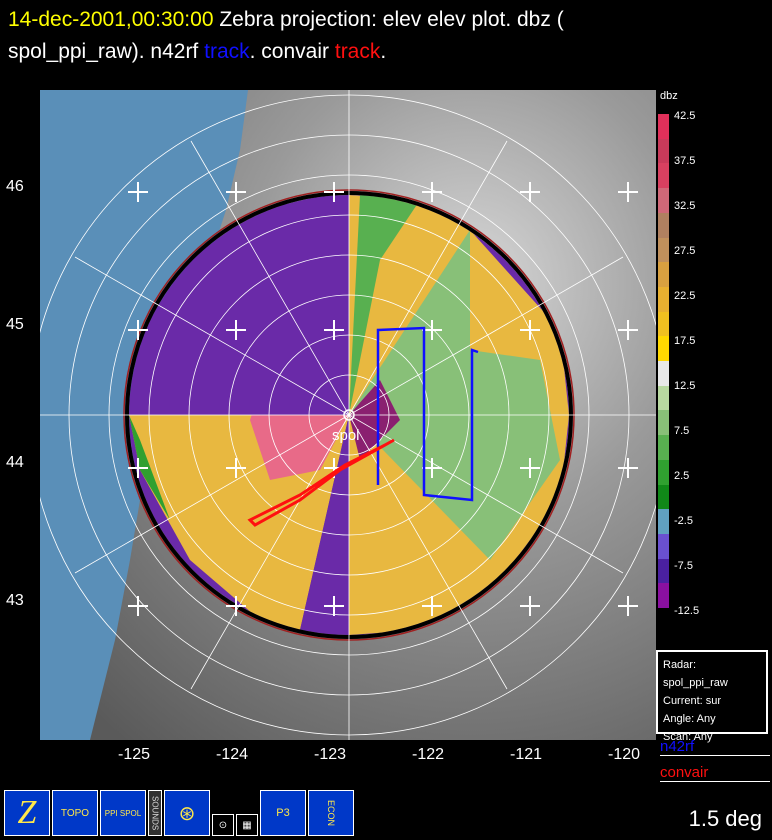  Describe the element at coordinates (692, 701) in the screenshot. I see `info-current: Current: sur` at that location.